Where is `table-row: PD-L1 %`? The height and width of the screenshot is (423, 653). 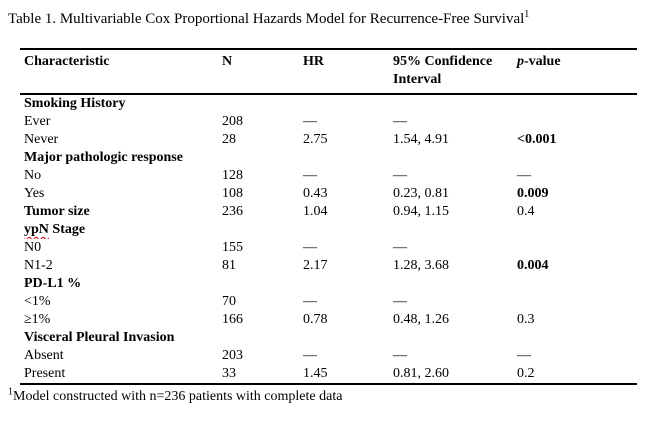
table-row: PD-L1 % is located at coordinates (328, 284).